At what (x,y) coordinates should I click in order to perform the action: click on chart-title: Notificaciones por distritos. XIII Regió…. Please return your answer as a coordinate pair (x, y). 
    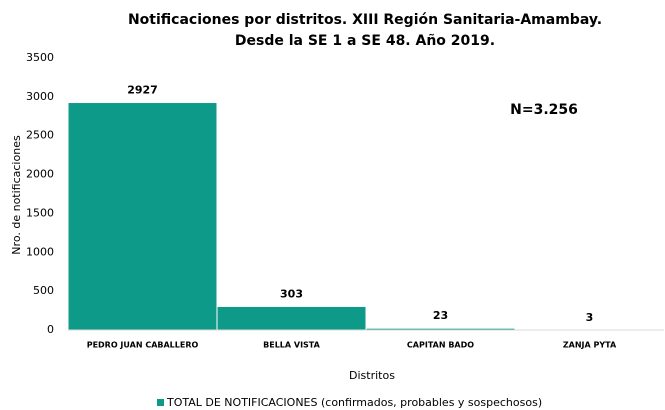
    Looking at the image, I should click on (365, 20).